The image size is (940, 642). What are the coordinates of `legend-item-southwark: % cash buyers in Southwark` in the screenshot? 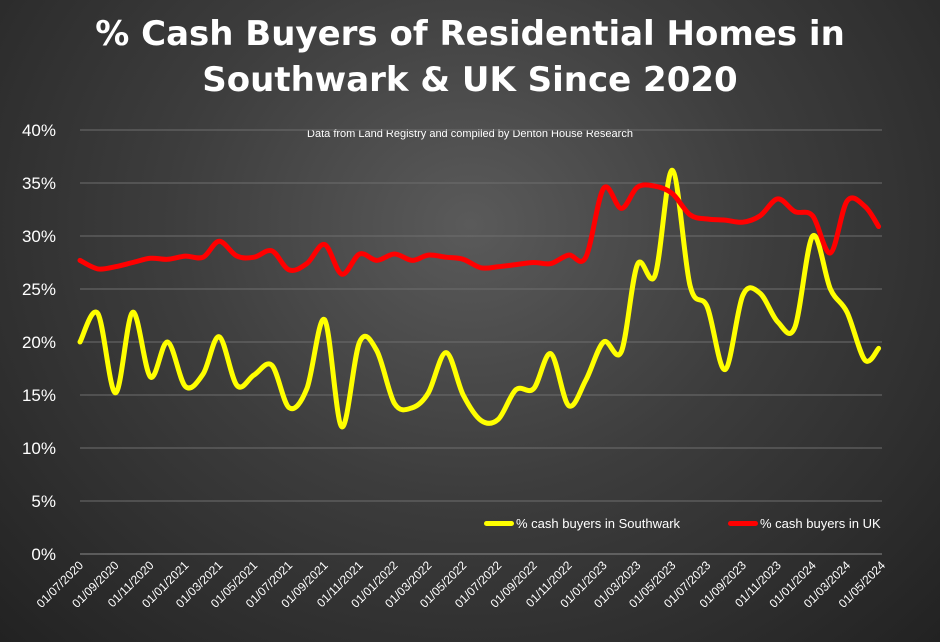 It's located at (582, 523).